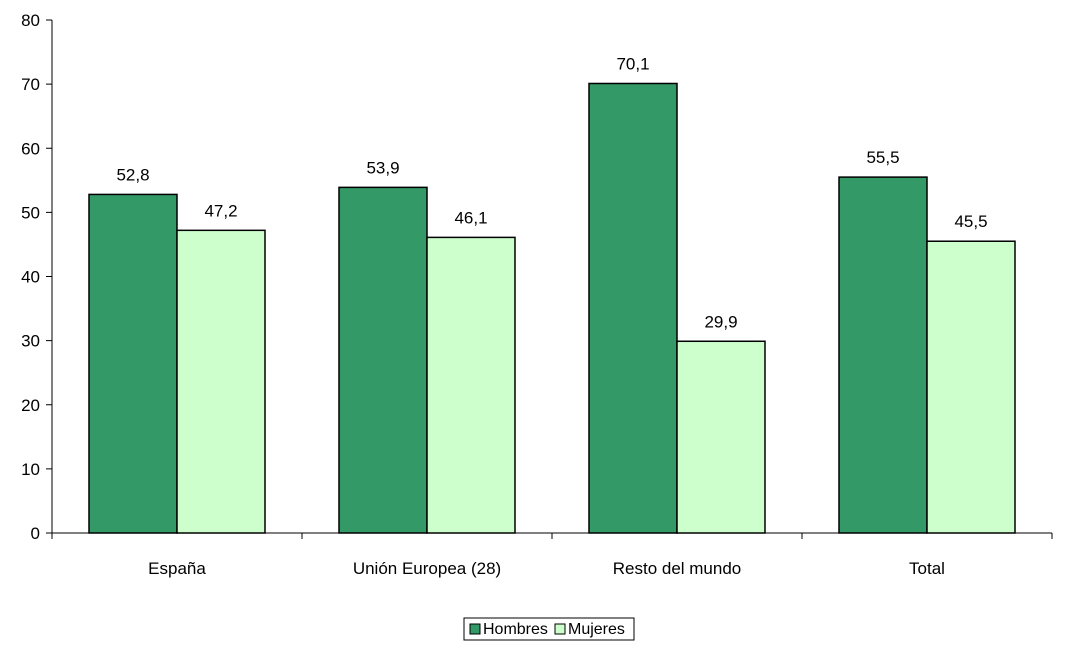 This screenshot has height=646, width=1065. I want to click on y-tick-label: 0, so click(35, 533).